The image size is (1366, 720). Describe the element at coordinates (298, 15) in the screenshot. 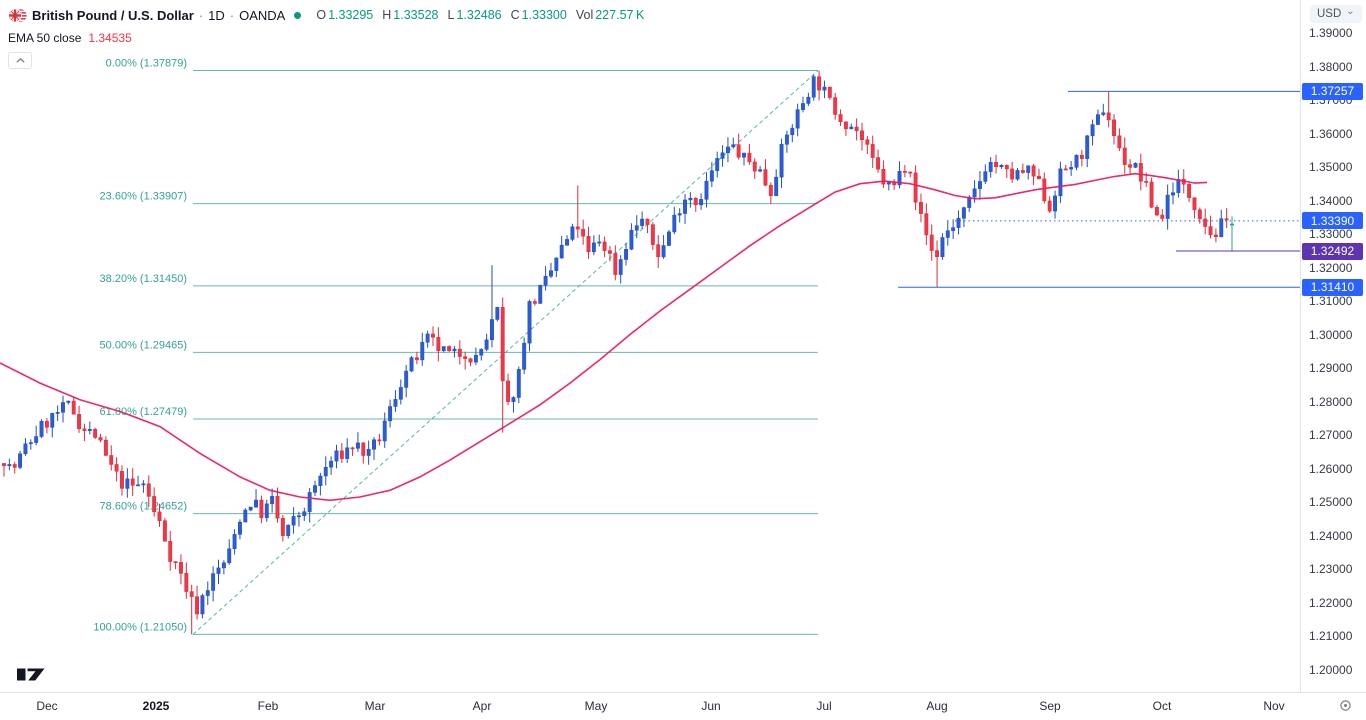

I see `market-status-icon` at that location.